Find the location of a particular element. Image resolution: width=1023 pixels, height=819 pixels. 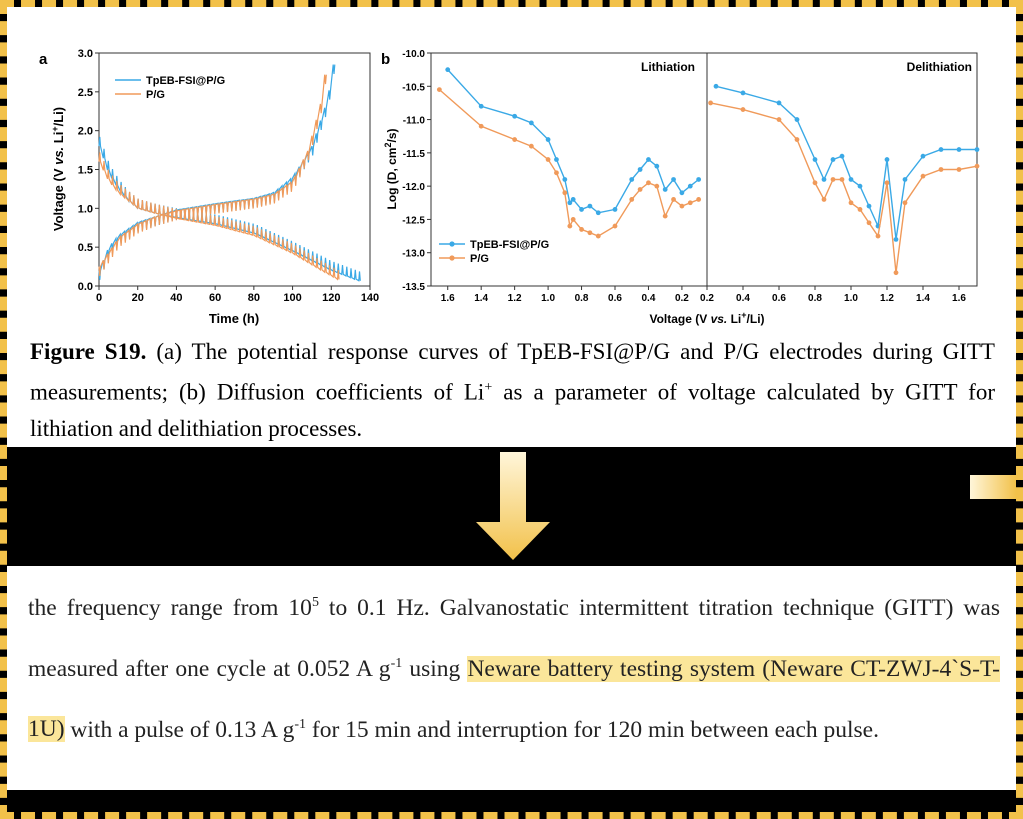

panel-b-lines is located at coordinates (708, 171).